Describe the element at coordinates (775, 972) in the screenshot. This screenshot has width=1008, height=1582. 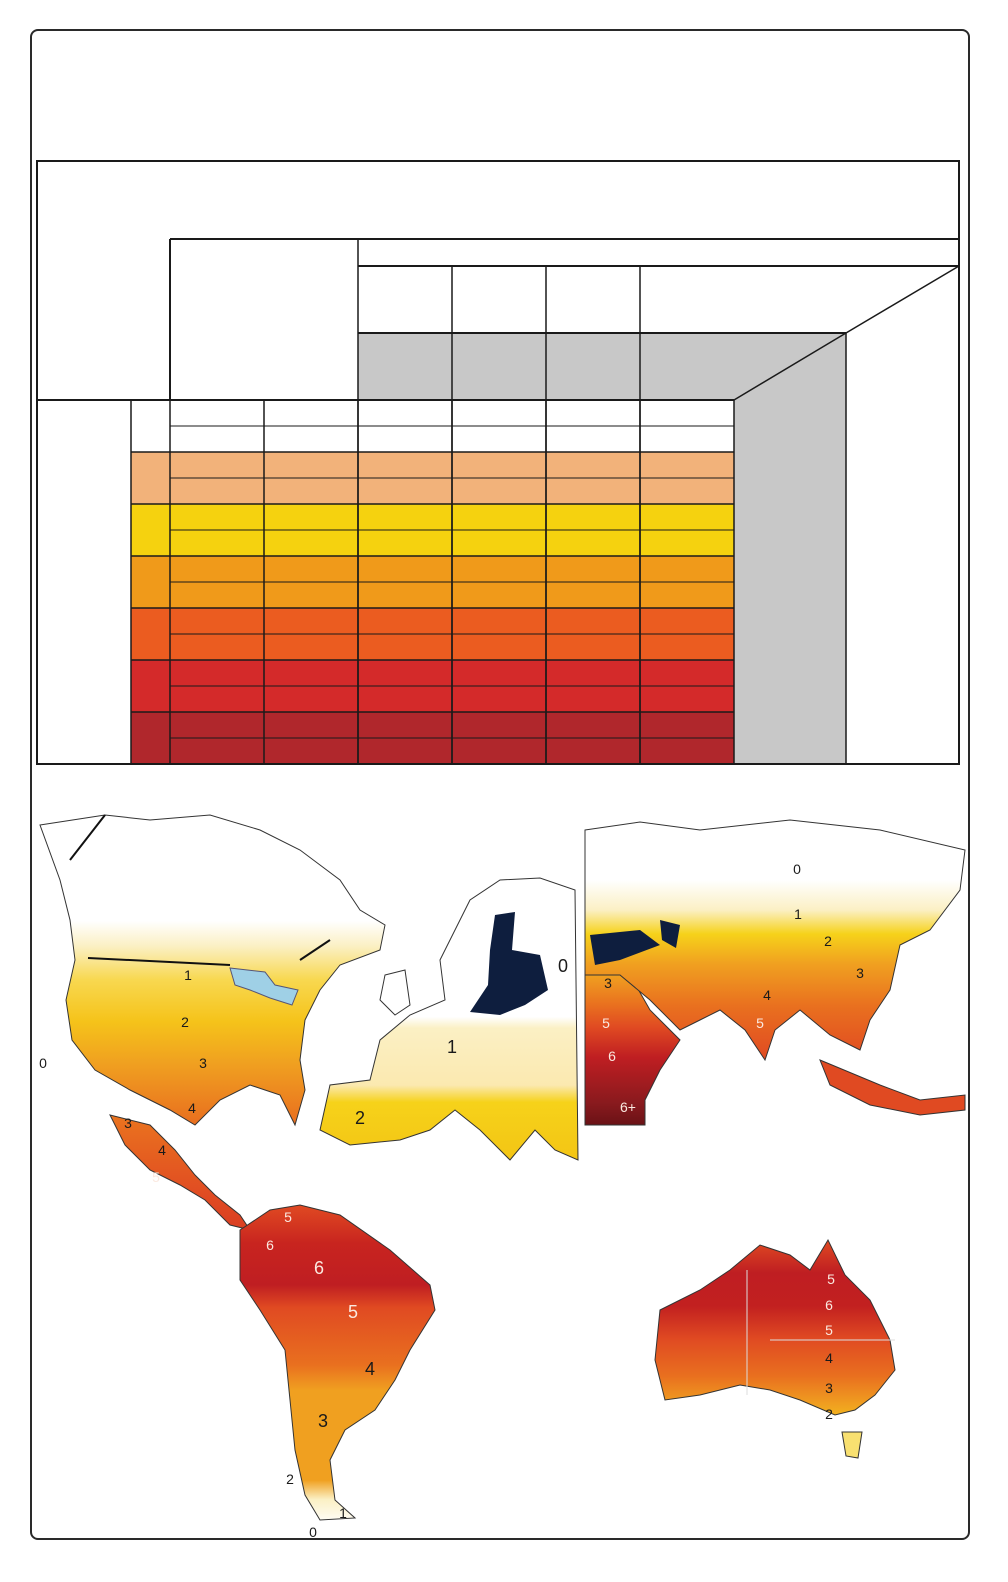
I see `africa-asia` at that location.